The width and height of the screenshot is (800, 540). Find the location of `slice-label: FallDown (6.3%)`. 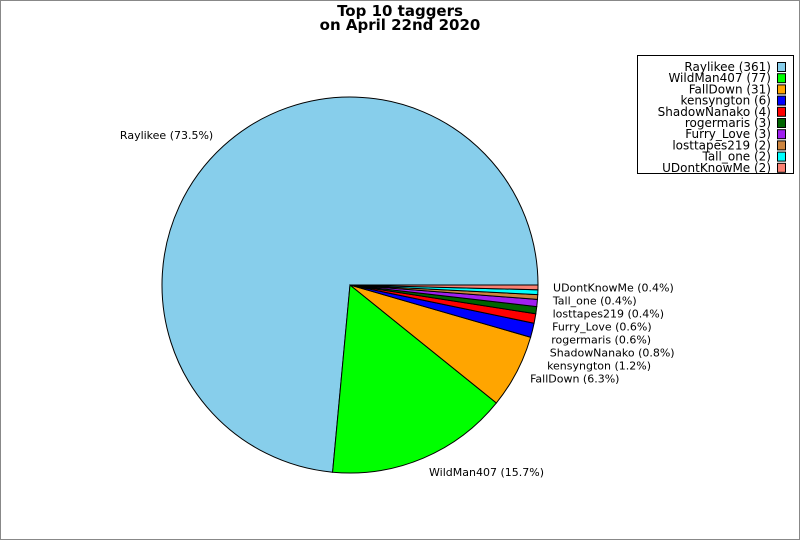

slice-label: FallDown (6.3%) is located at coordinates (574, 379).